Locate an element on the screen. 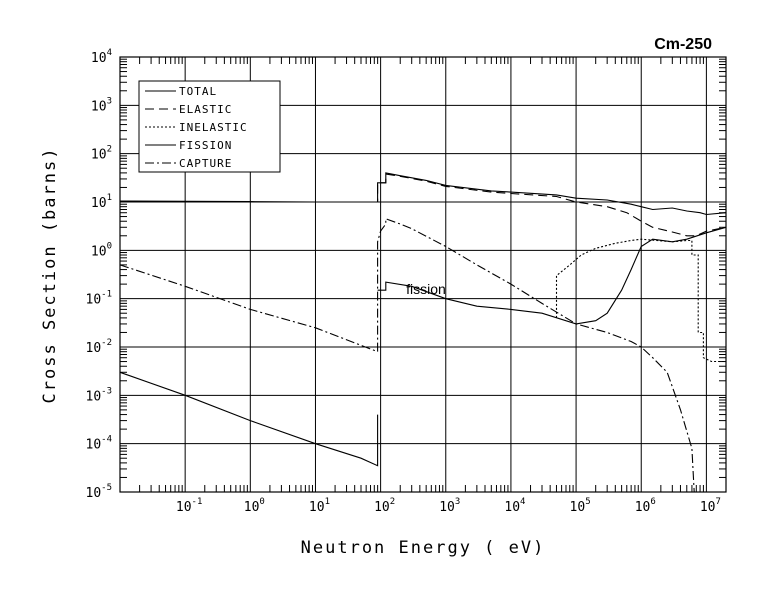  x-tick-labels: 10⁻¹ 10⁰ 10¹ 10² 10³ 10⁴ 10⁵ 10⁶ 10⁷ is located at coordinates (448, 506).